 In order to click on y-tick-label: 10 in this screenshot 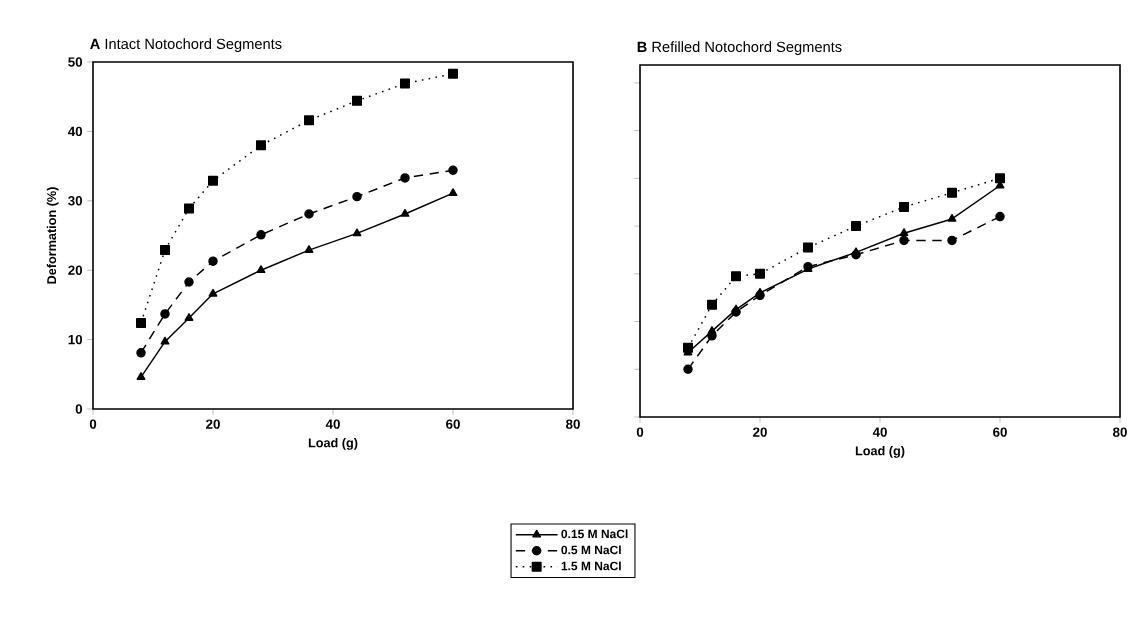, I will do `click(75, 339)`.